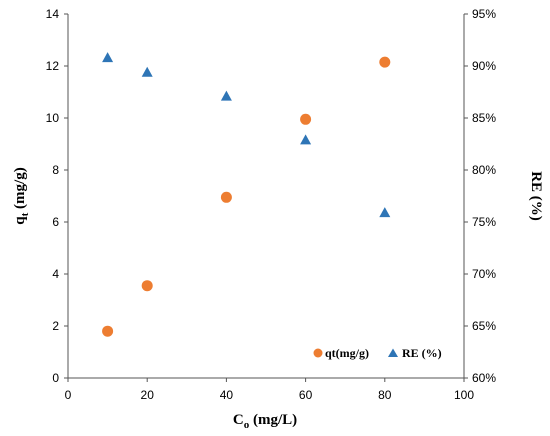 The width and height of the screenshot is (550, 436). Describe the element at coordinates (422, 353) in the screenshot. I see `legend-label-re: RE (%)` at that location.